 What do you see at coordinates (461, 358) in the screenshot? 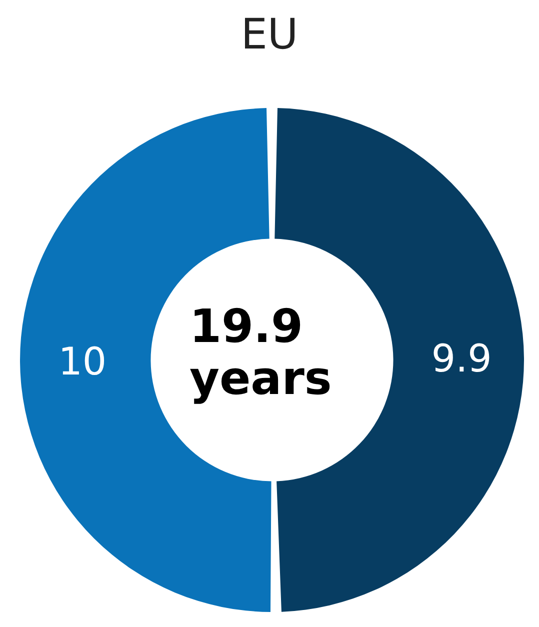
I see `data-label: 9.9` at bounding box center [461, 358].